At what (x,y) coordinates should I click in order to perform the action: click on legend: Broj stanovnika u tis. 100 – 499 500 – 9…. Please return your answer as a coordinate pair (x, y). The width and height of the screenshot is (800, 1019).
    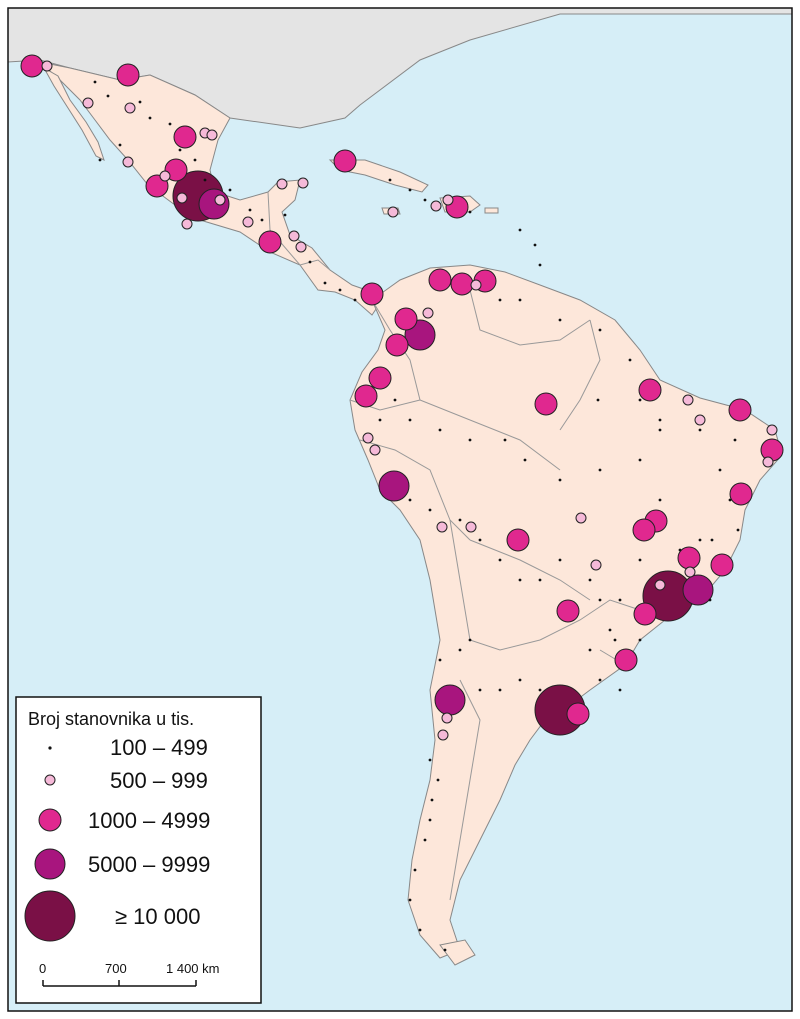
    Looking at the image, I should click on (138, 850).